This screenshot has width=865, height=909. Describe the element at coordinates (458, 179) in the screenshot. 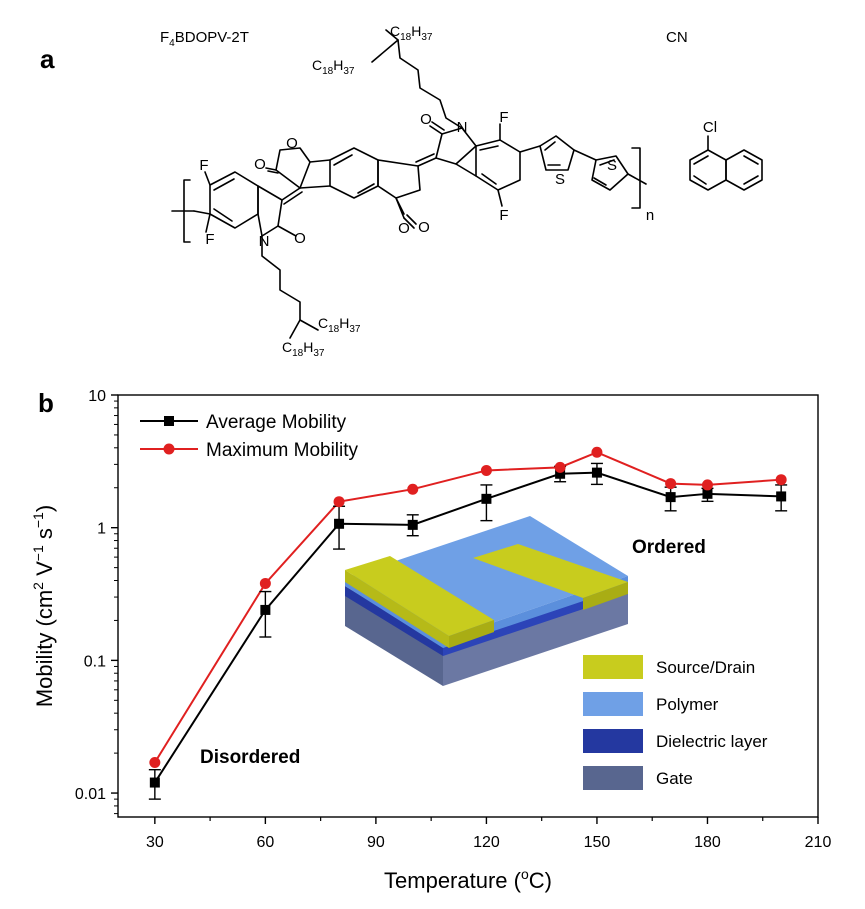

I see `structure-atom-labels: F F N O O O O O O N F F S S n Cl` at that location.